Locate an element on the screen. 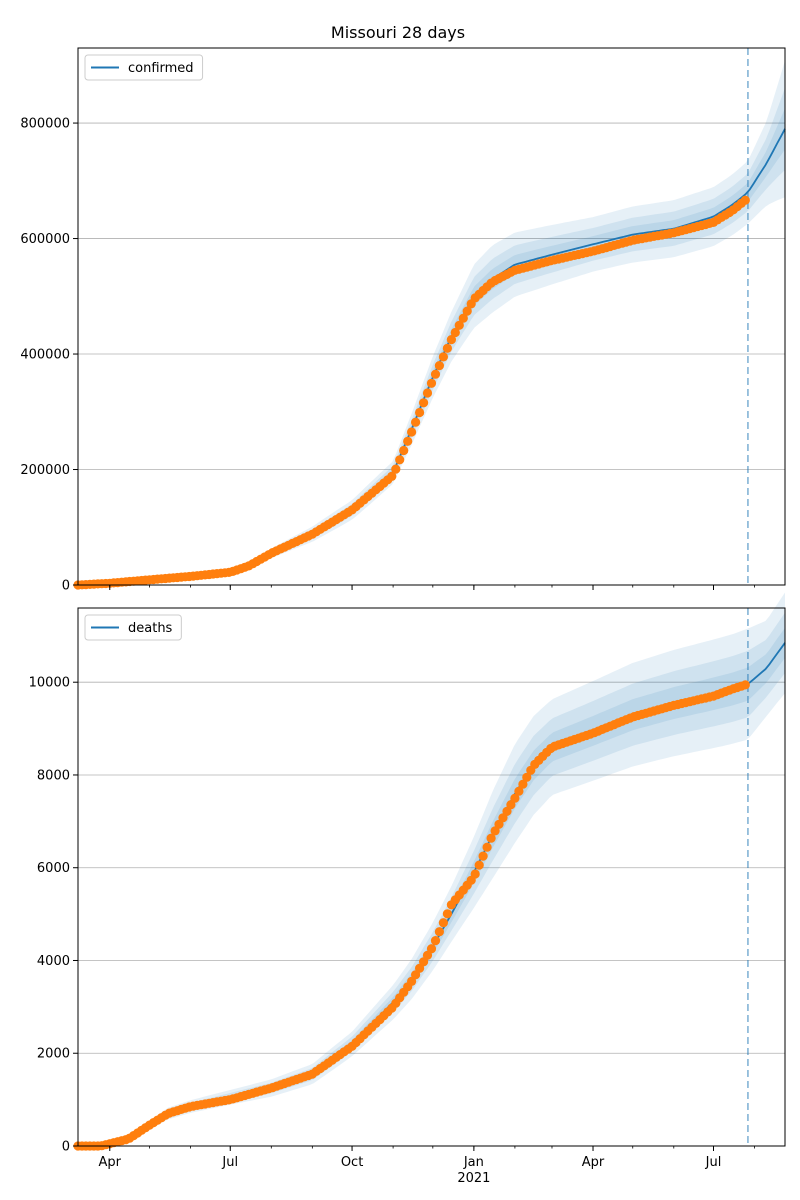 The width and height of the screenshot is (800, 1200). deaths-y-tick-label: 4000 is located at coordinates (53, 961).